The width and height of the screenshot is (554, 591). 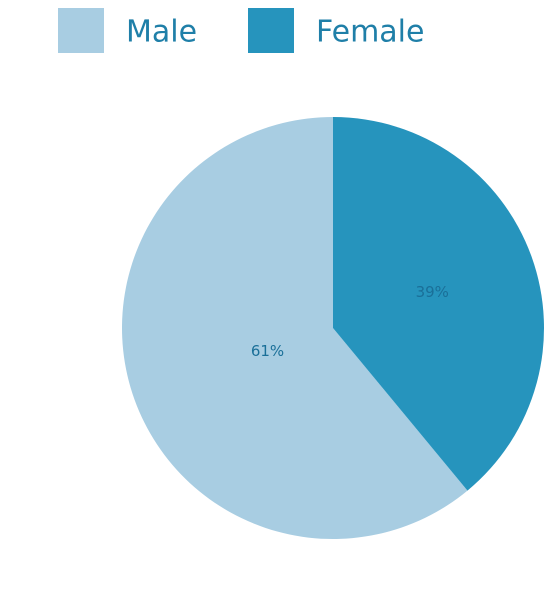 What do you see at coordinates (161, 32) in the screenshot?
I see `legend-label: Male` at bounding box center [161, 32].